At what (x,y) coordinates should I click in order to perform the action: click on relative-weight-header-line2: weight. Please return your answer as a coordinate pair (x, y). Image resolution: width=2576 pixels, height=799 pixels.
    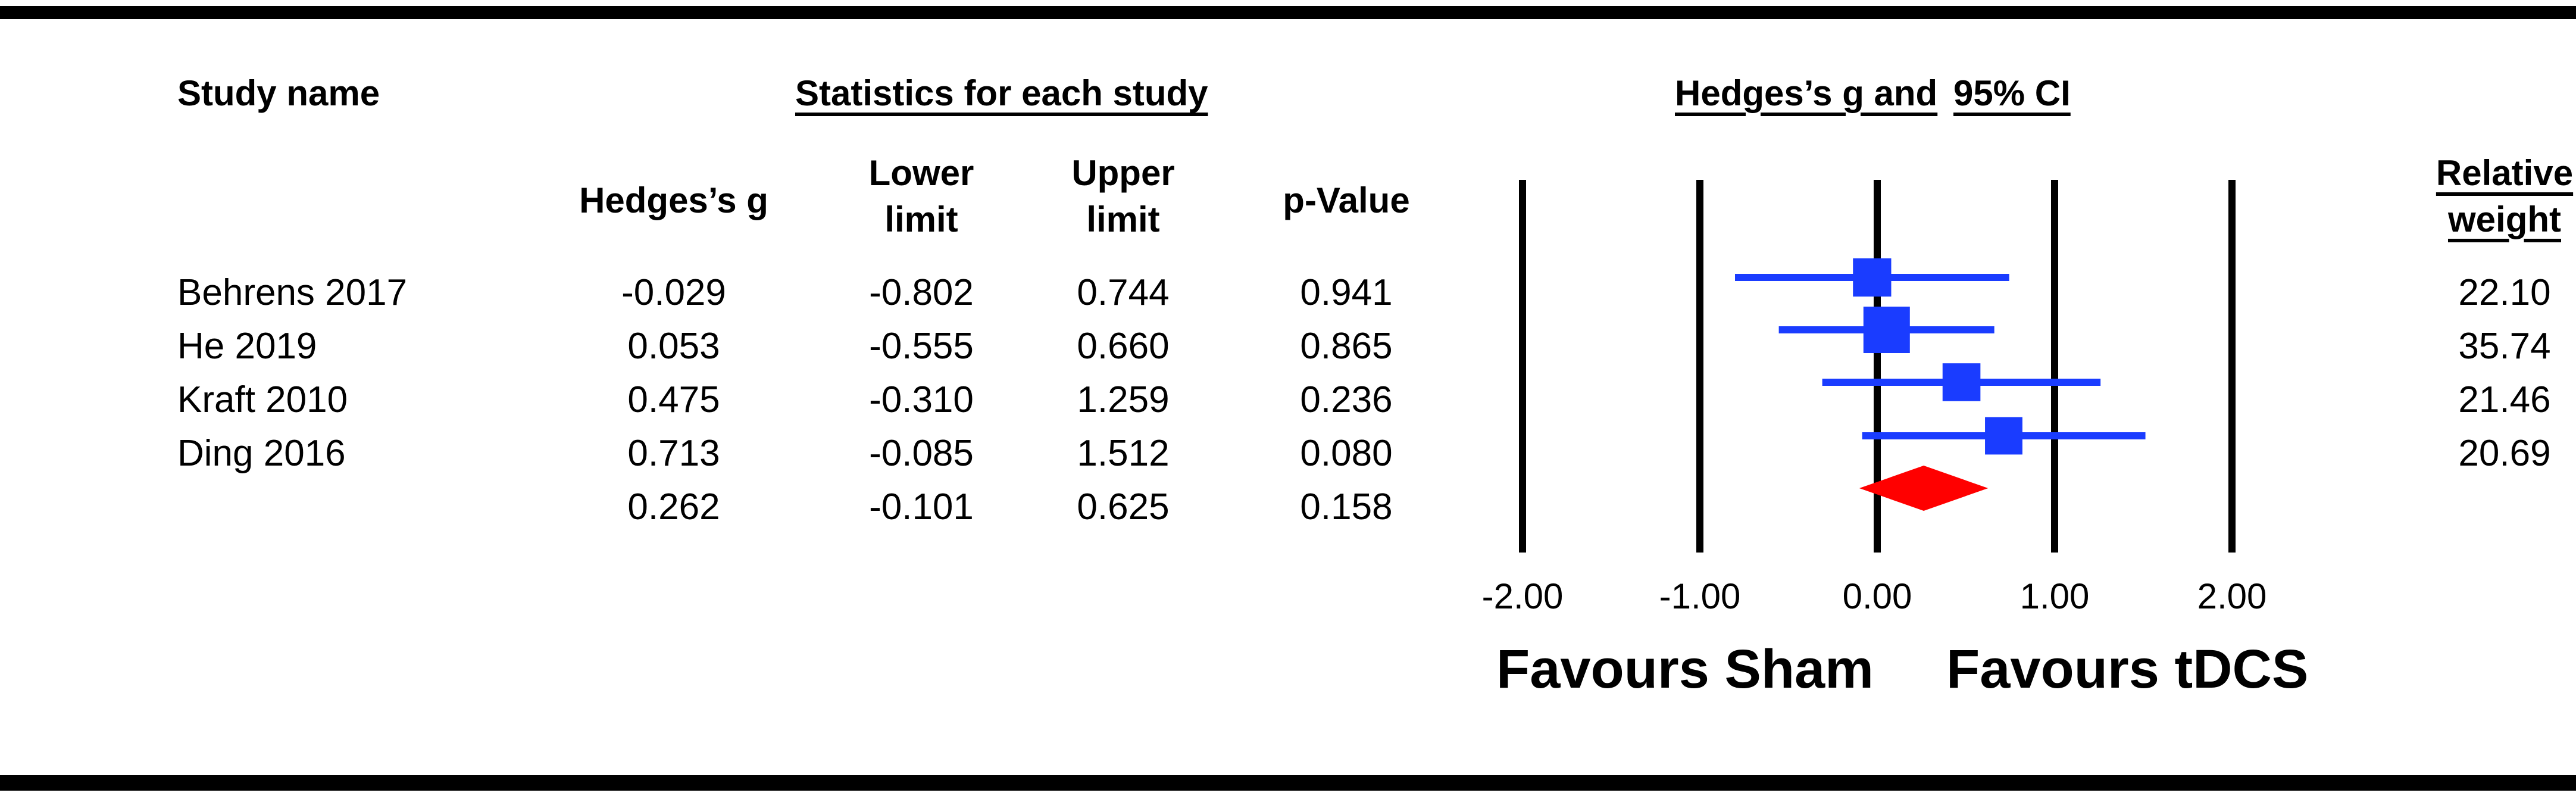
    Looking at the image, I should click on (2504, 219).